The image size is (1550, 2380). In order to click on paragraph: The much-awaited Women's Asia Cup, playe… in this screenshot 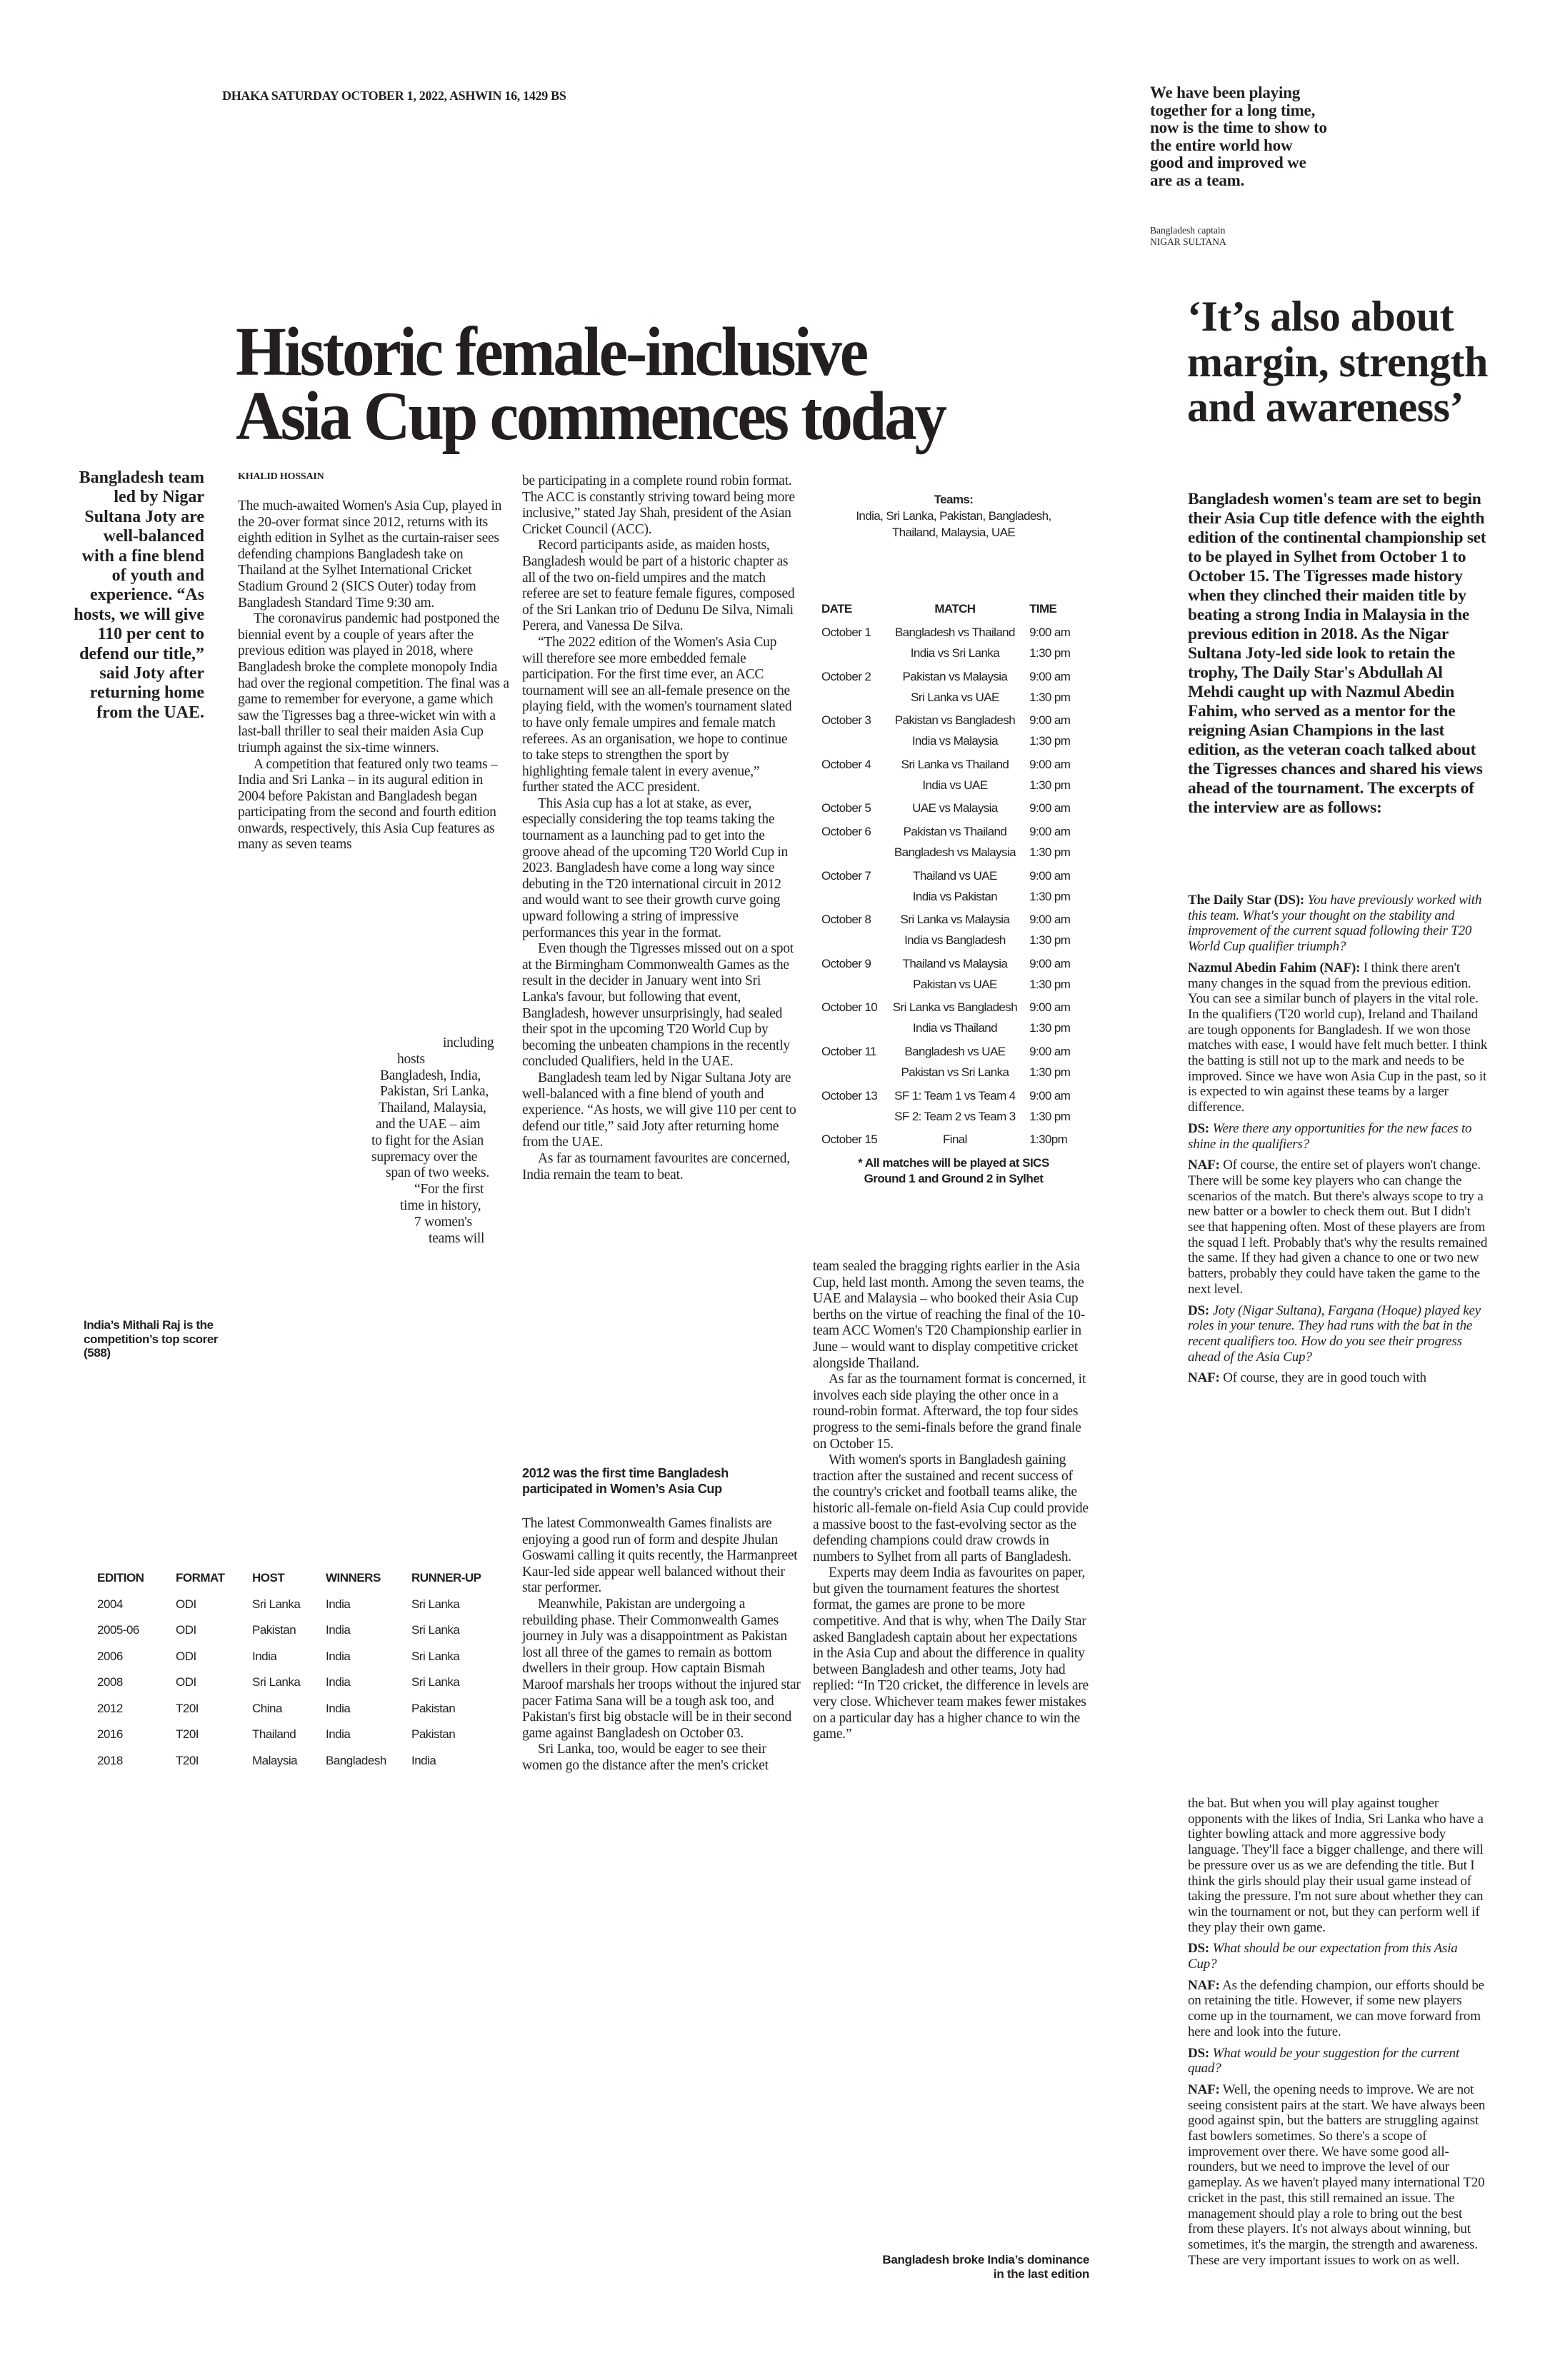, I will do `click(370, 554)`.